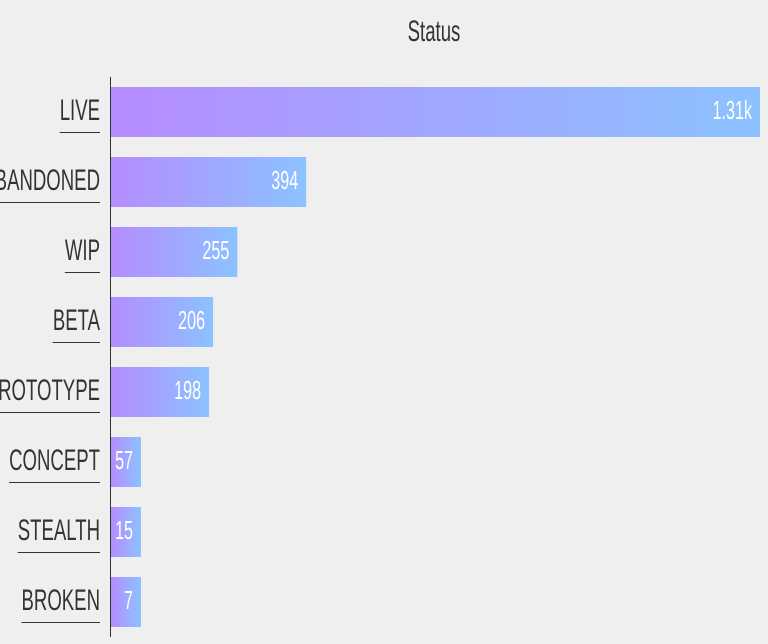 Image resolution: width=768 pixels, height=644 pixels. I want to click on value-label: 57, so click(124, 460).